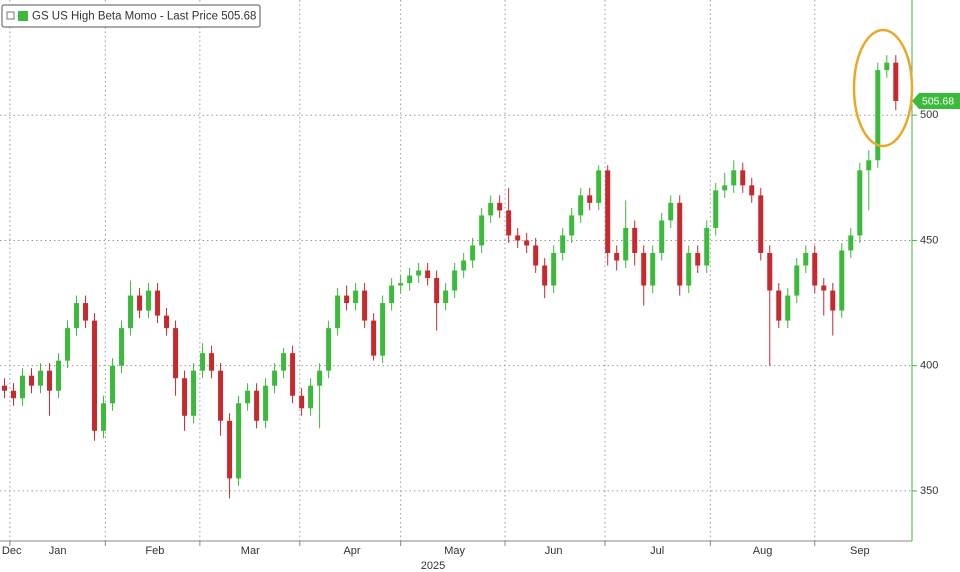 This screenshot has width=960, height=572. What do you see at coordinates (929, 366) in the screenshot?
I see `y-tick-label: 400` at bounding box center [929, 366].